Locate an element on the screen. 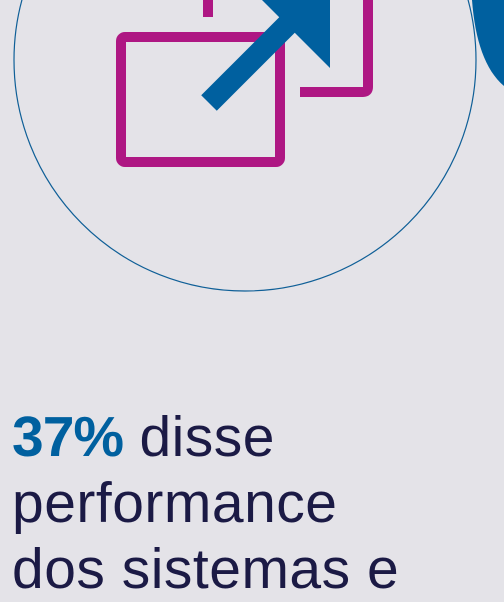 This screenshot has width=504, height=602. stat-number: 37% is located at coordinates (68, 437).